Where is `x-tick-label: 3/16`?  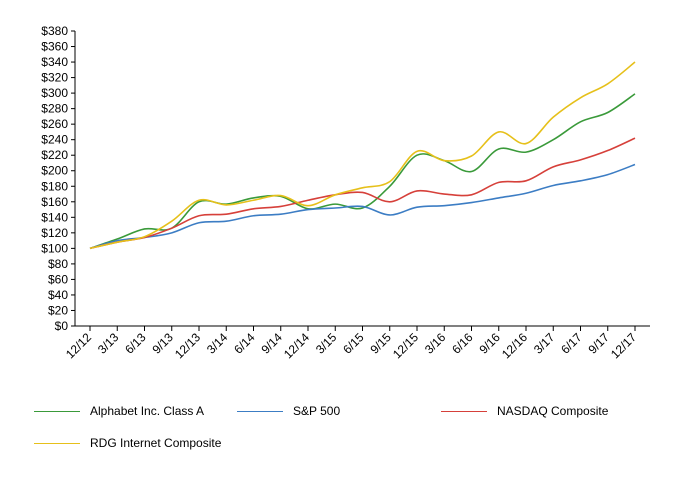 x-tick-label: 3/16 is located at coordinates (435, 343).